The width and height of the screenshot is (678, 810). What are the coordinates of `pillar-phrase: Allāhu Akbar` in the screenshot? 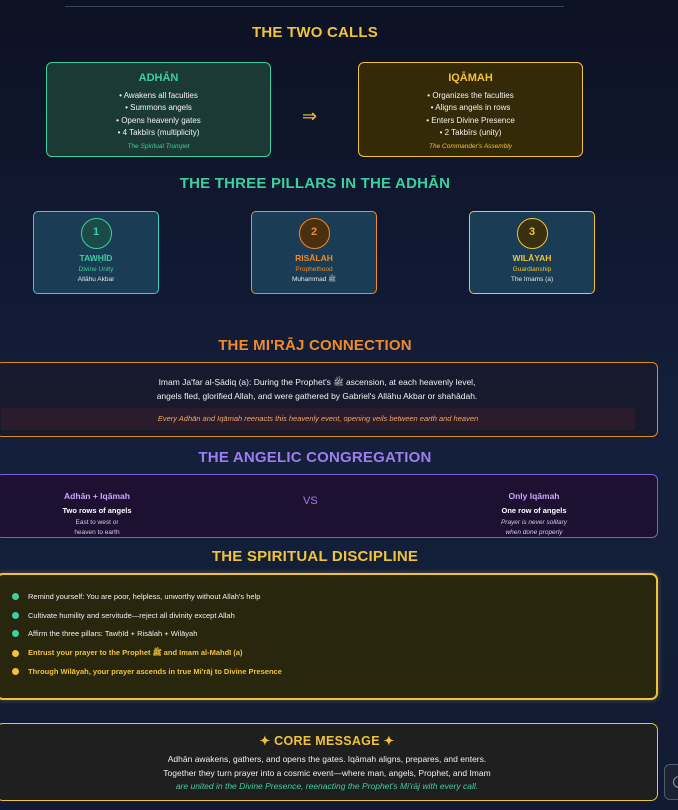 It's located at (96, 279).